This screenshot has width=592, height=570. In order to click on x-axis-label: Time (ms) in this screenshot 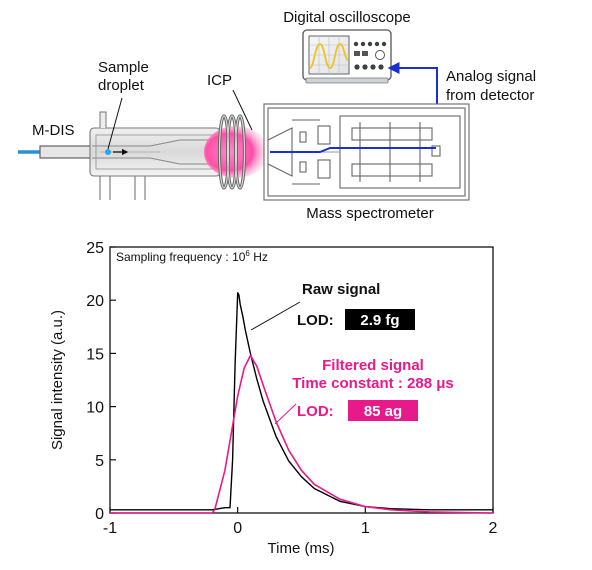, I will do `click(301, 548)`.